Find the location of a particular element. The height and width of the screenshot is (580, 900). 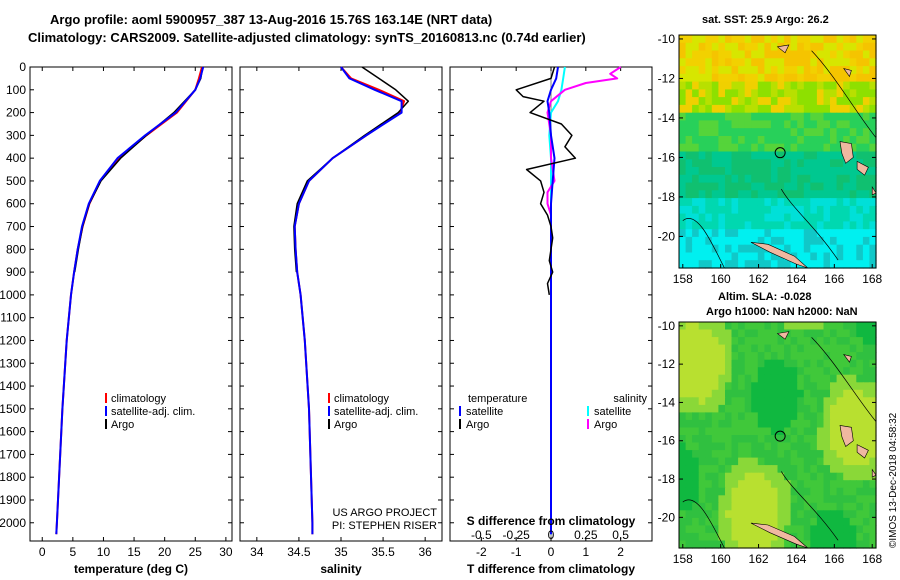

bathymetry-contour is located at coordinates (809, 224).